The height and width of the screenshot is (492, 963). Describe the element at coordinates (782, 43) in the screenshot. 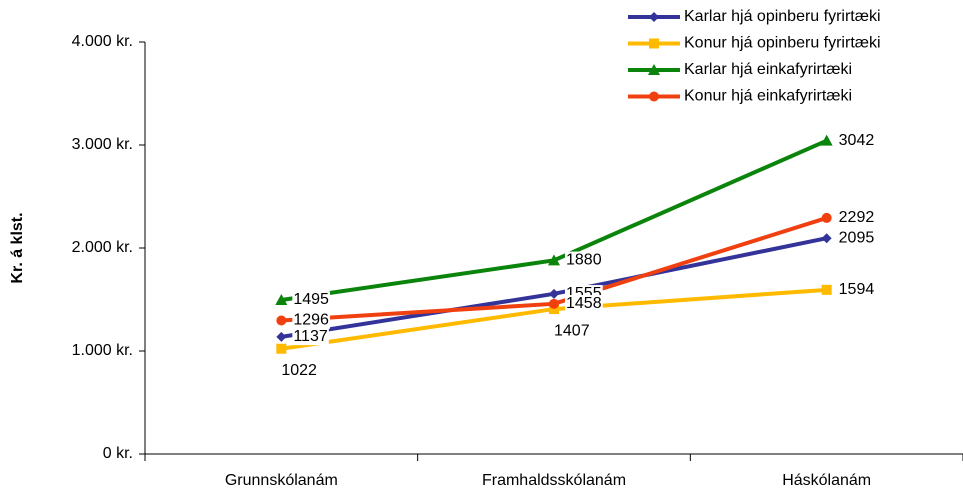

I see `legend-label: Konur hjá opinberu fyrirtæki` at that location.